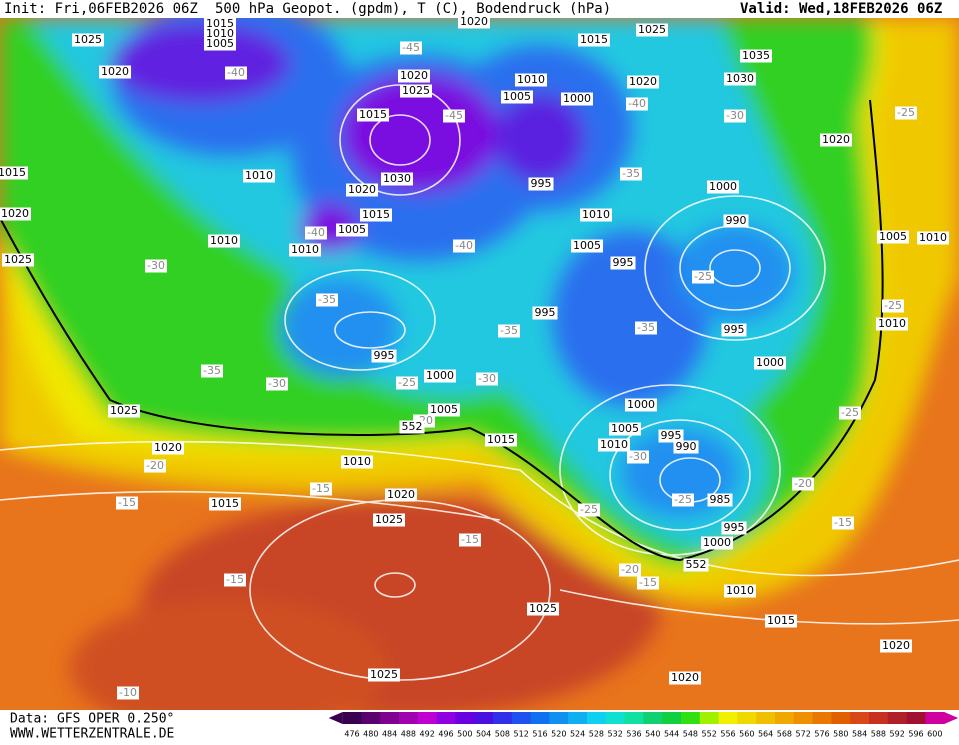  What do you see at coordinates (727, 734) in the screenshot?
I see `colorbar-label: 556` at bounding box center [727, 734].